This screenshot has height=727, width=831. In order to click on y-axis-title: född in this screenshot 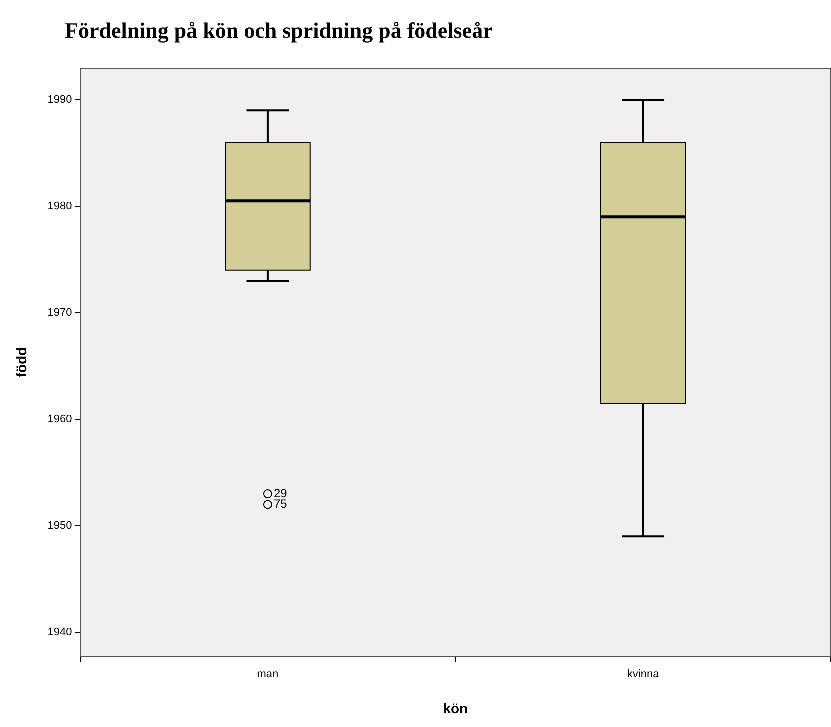, I will do `click(21, 362)`.